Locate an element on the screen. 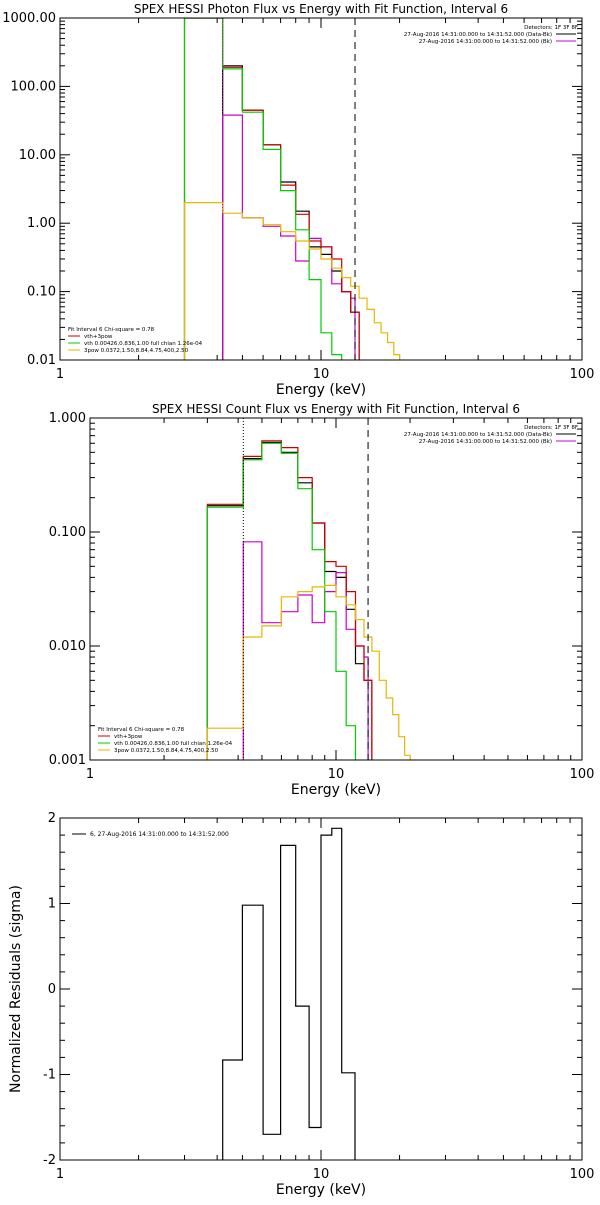  y-tick-label: 1.000 is located at coordinates (67, 418).